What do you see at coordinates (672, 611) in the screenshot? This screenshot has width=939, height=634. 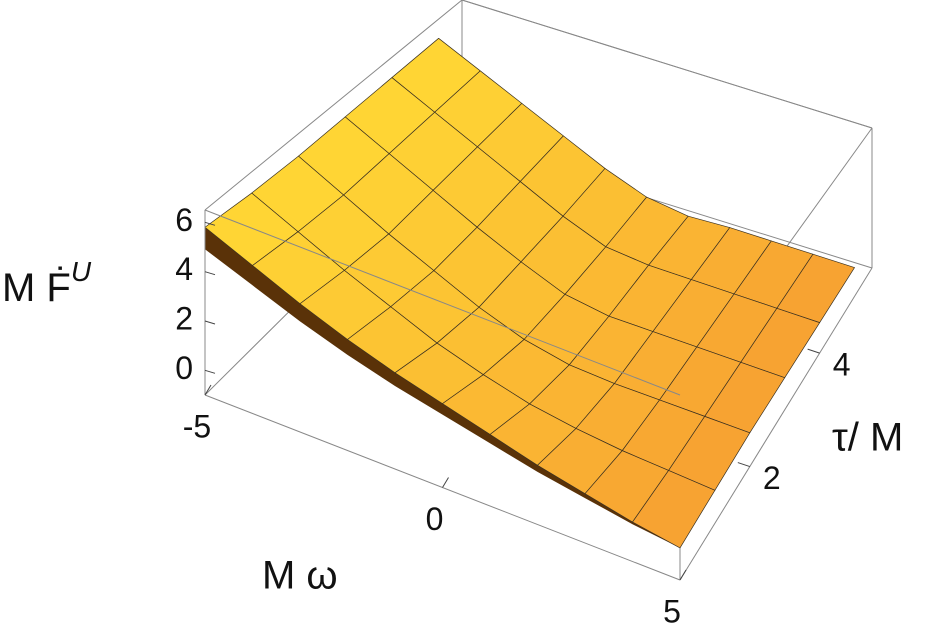 I see `x-tick-label: 5` at bounding box center [672, 611].